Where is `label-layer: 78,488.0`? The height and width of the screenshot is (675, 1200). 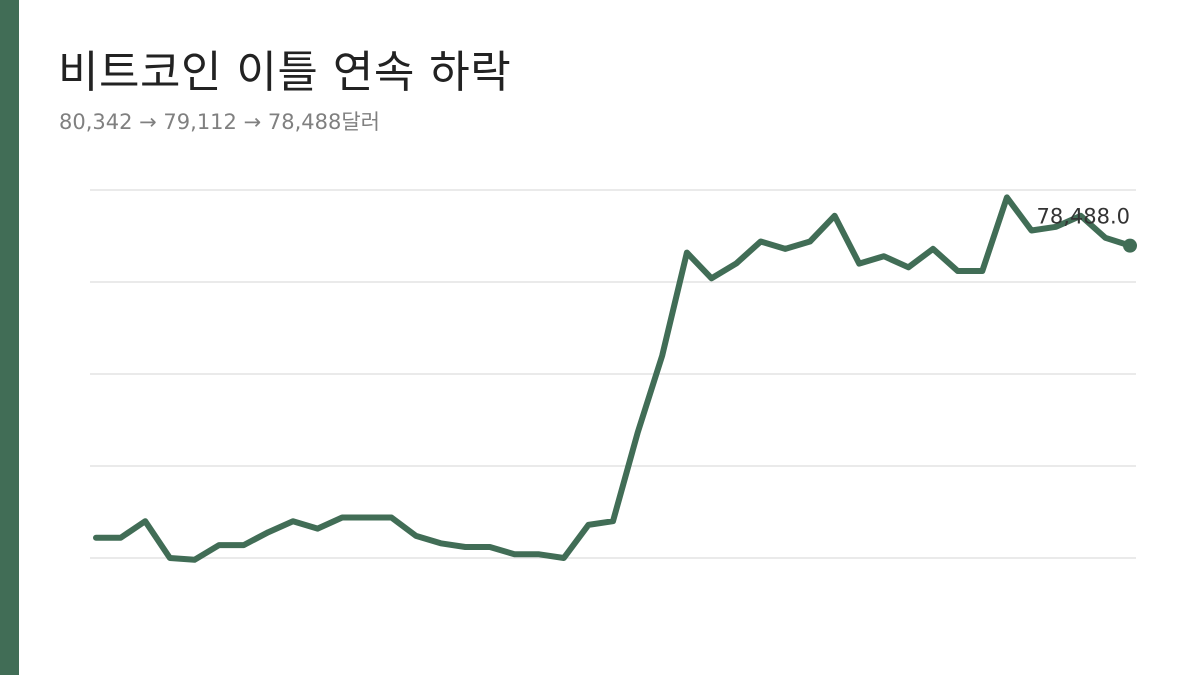 label-layer: 78,488.0 is located at coordinates (1083, 217).